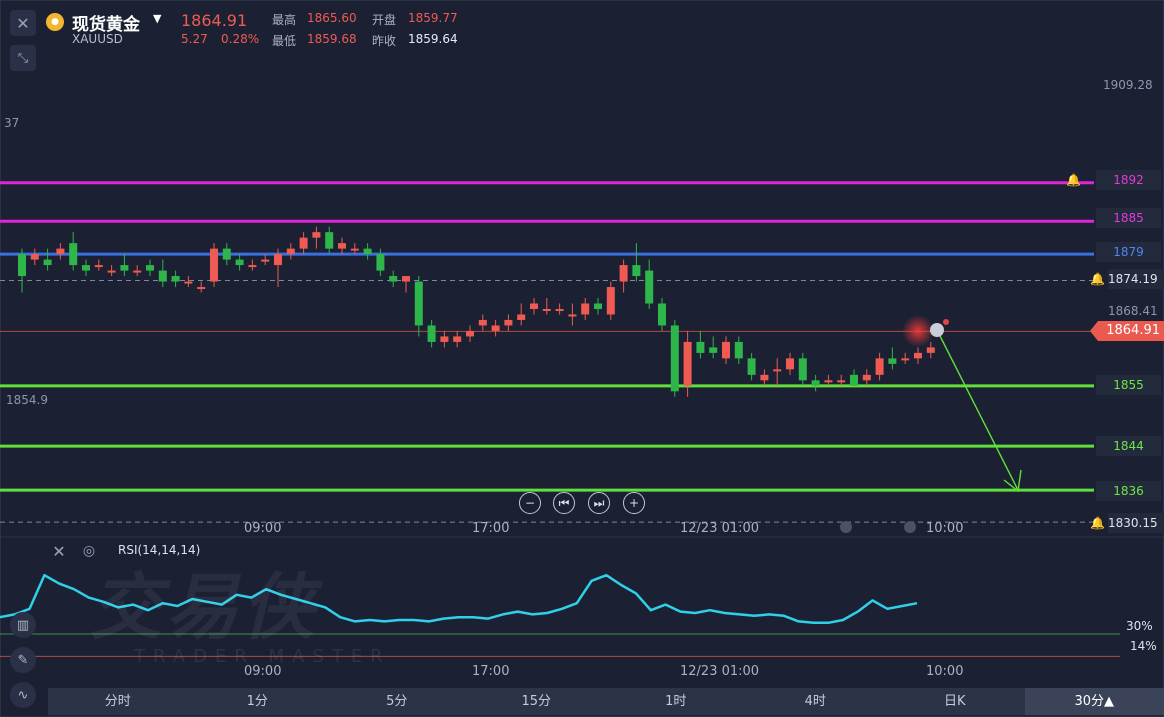  I want to click on bell-icon-upper: 🔔, so click(1097, 279).